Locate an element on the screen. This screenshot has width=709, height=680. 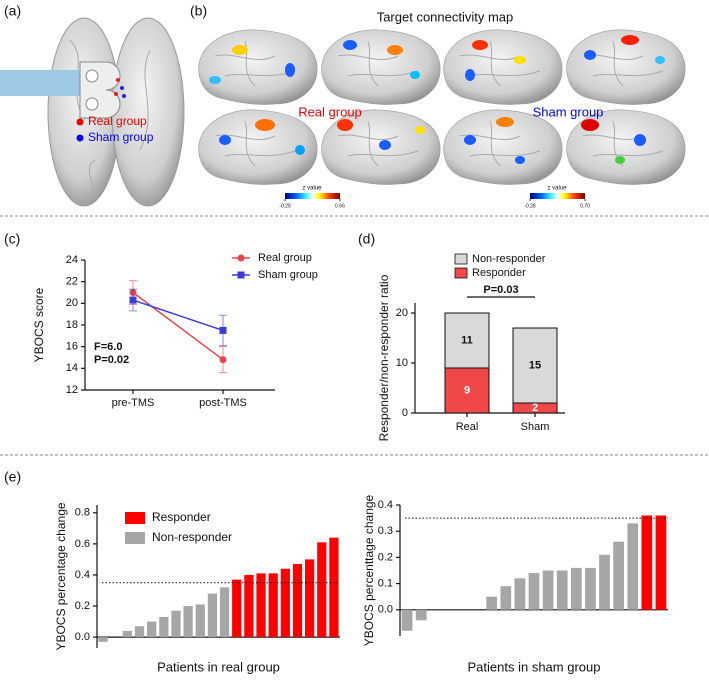
x-axis-label: Patients in real group is located at coordinates (218, 666).